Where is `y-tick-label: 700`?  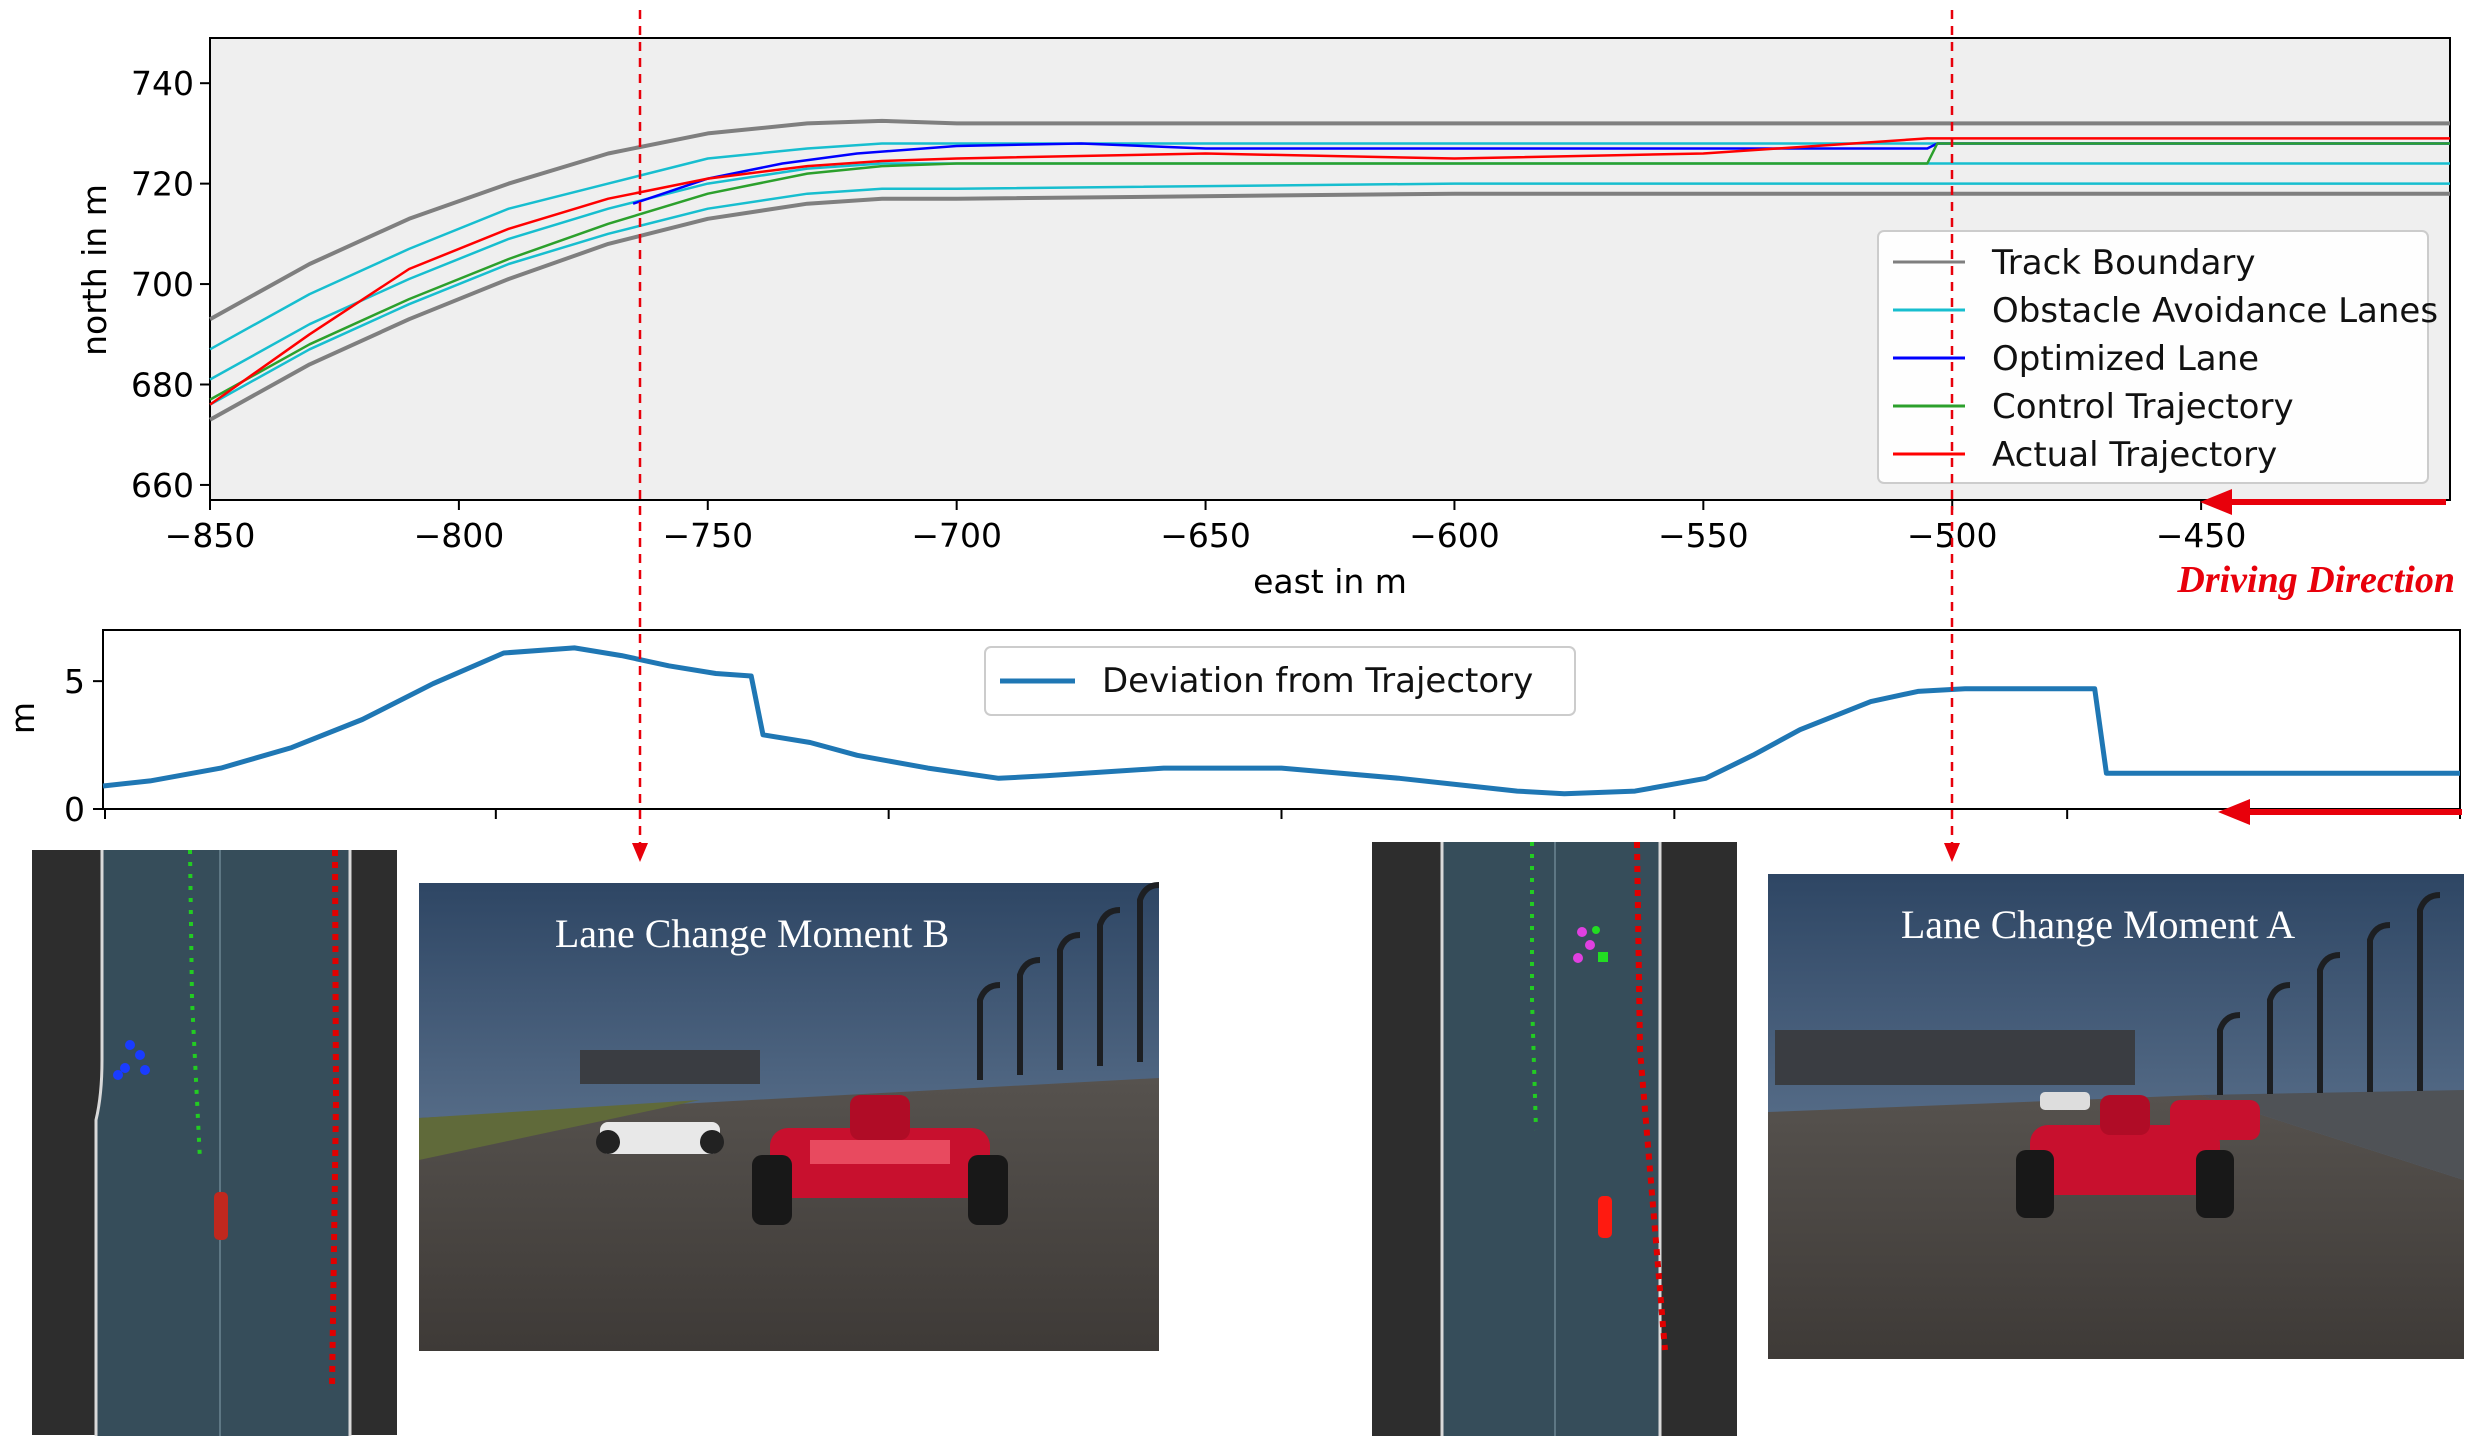
y-tick-label: 700 is located at coordinates (162, 284).